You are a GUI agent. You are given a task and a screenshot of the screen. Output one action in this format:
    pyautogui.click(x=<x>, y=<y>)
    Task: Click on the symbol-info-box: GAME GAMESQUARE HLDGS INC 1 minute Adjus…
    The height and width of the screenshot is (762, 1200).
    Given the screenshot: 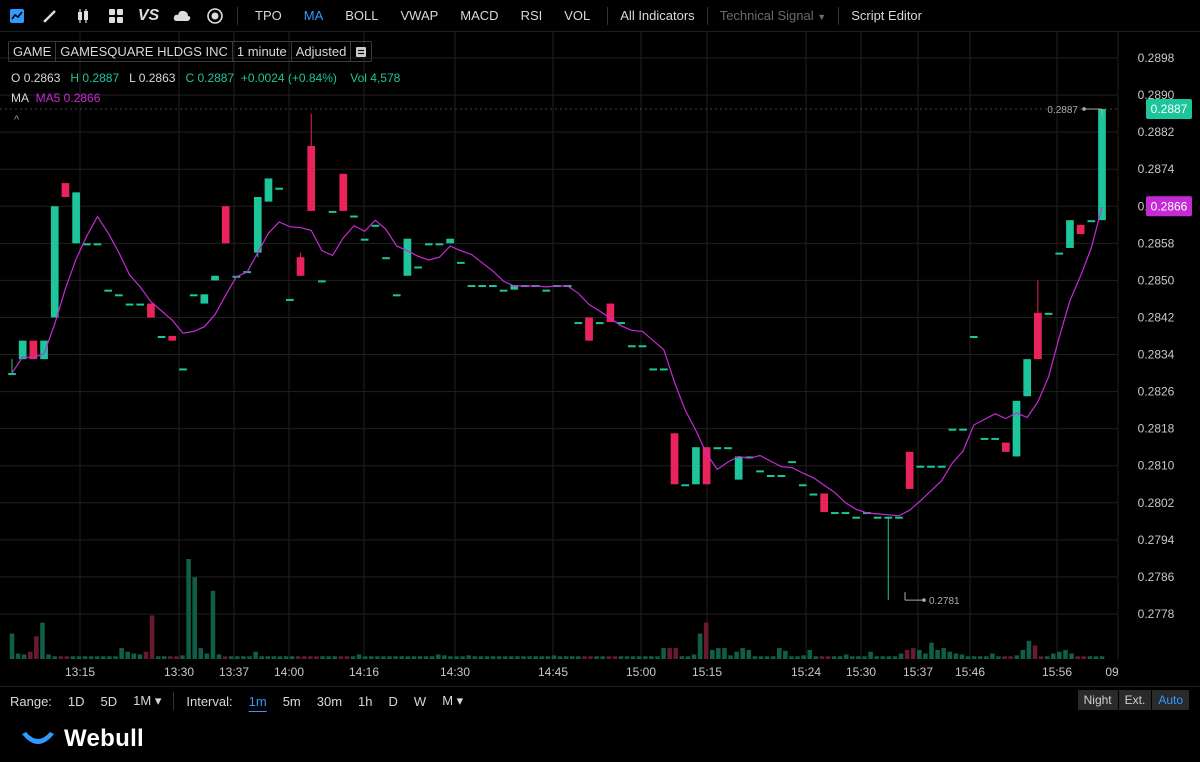 What is the action you would take?
    pyautogui.click(x=190, y=51)
    